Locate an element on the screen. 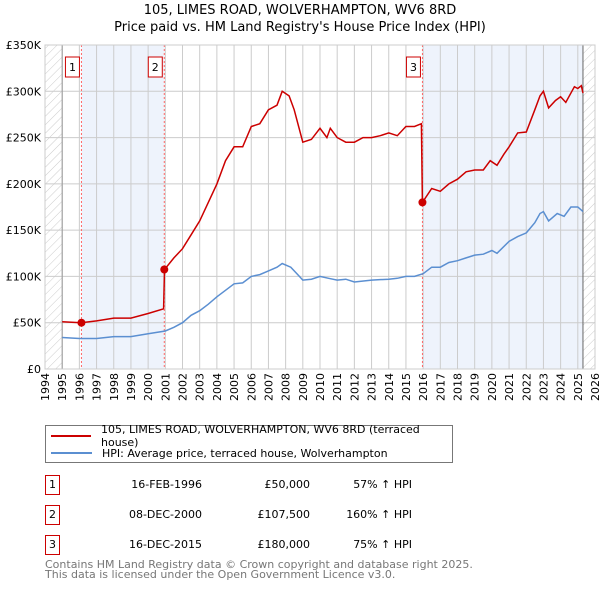 The height and width of the screenshot is (590, 600). x-tick-label: 2020 is located at coordinates (492, 387).